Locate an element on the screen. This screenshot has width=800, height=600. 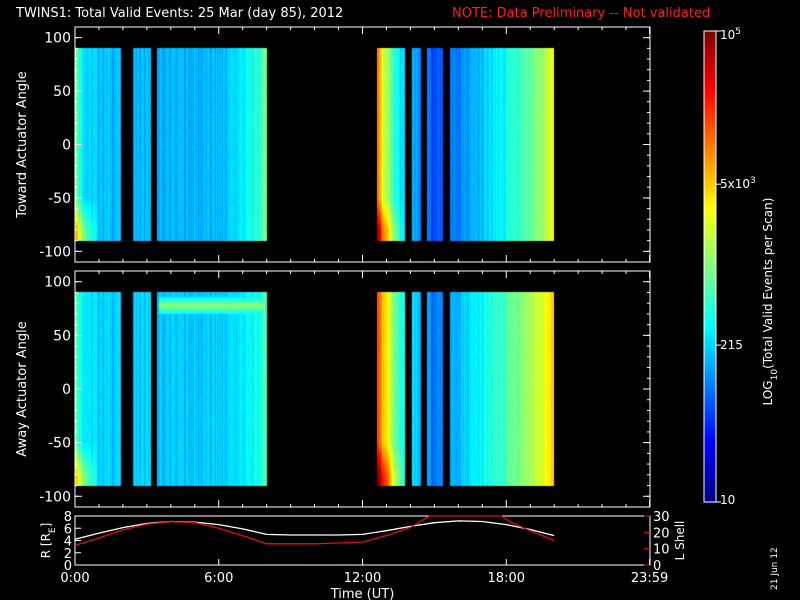
lshell-line is located at coordinates (314, 531).